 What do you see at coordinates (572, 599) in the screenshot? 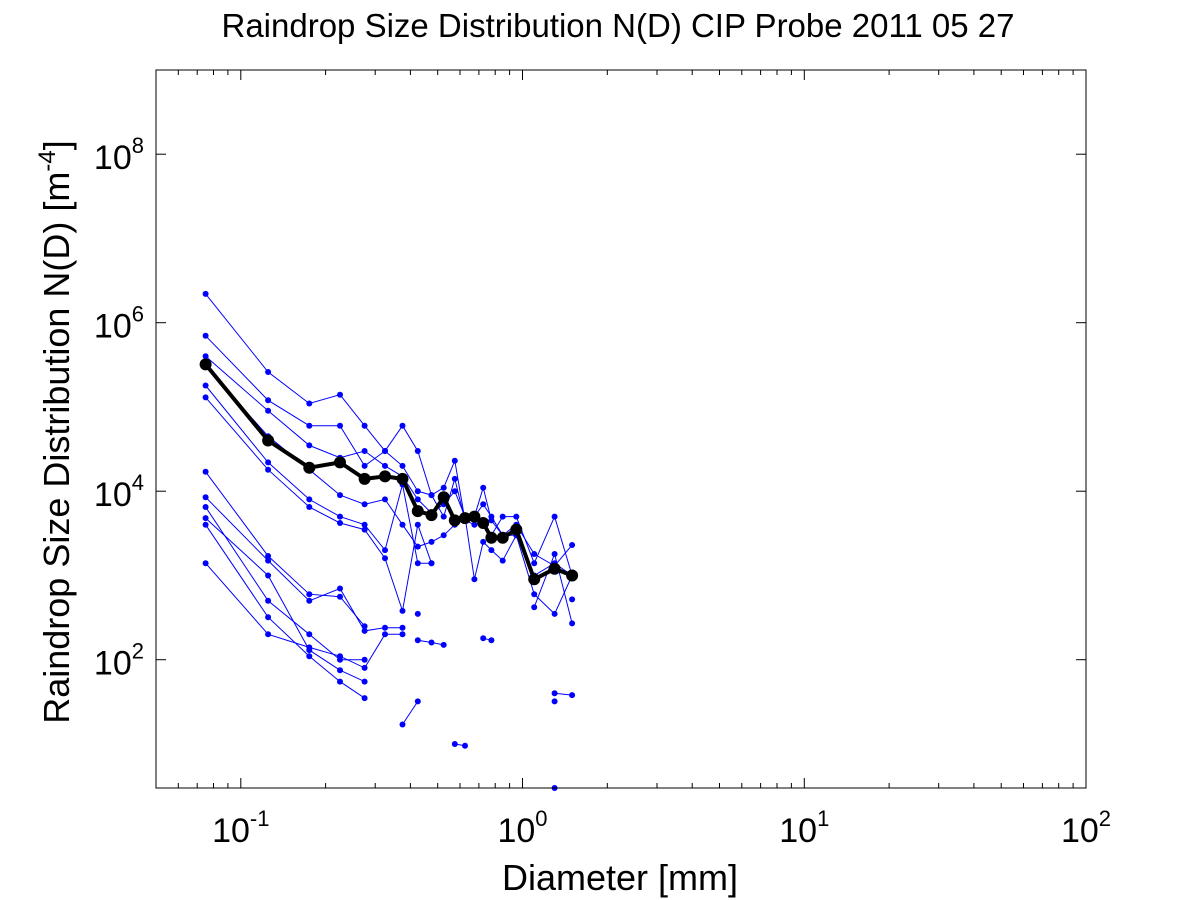
I see `series-21-point` at bounding box center [572, 599].